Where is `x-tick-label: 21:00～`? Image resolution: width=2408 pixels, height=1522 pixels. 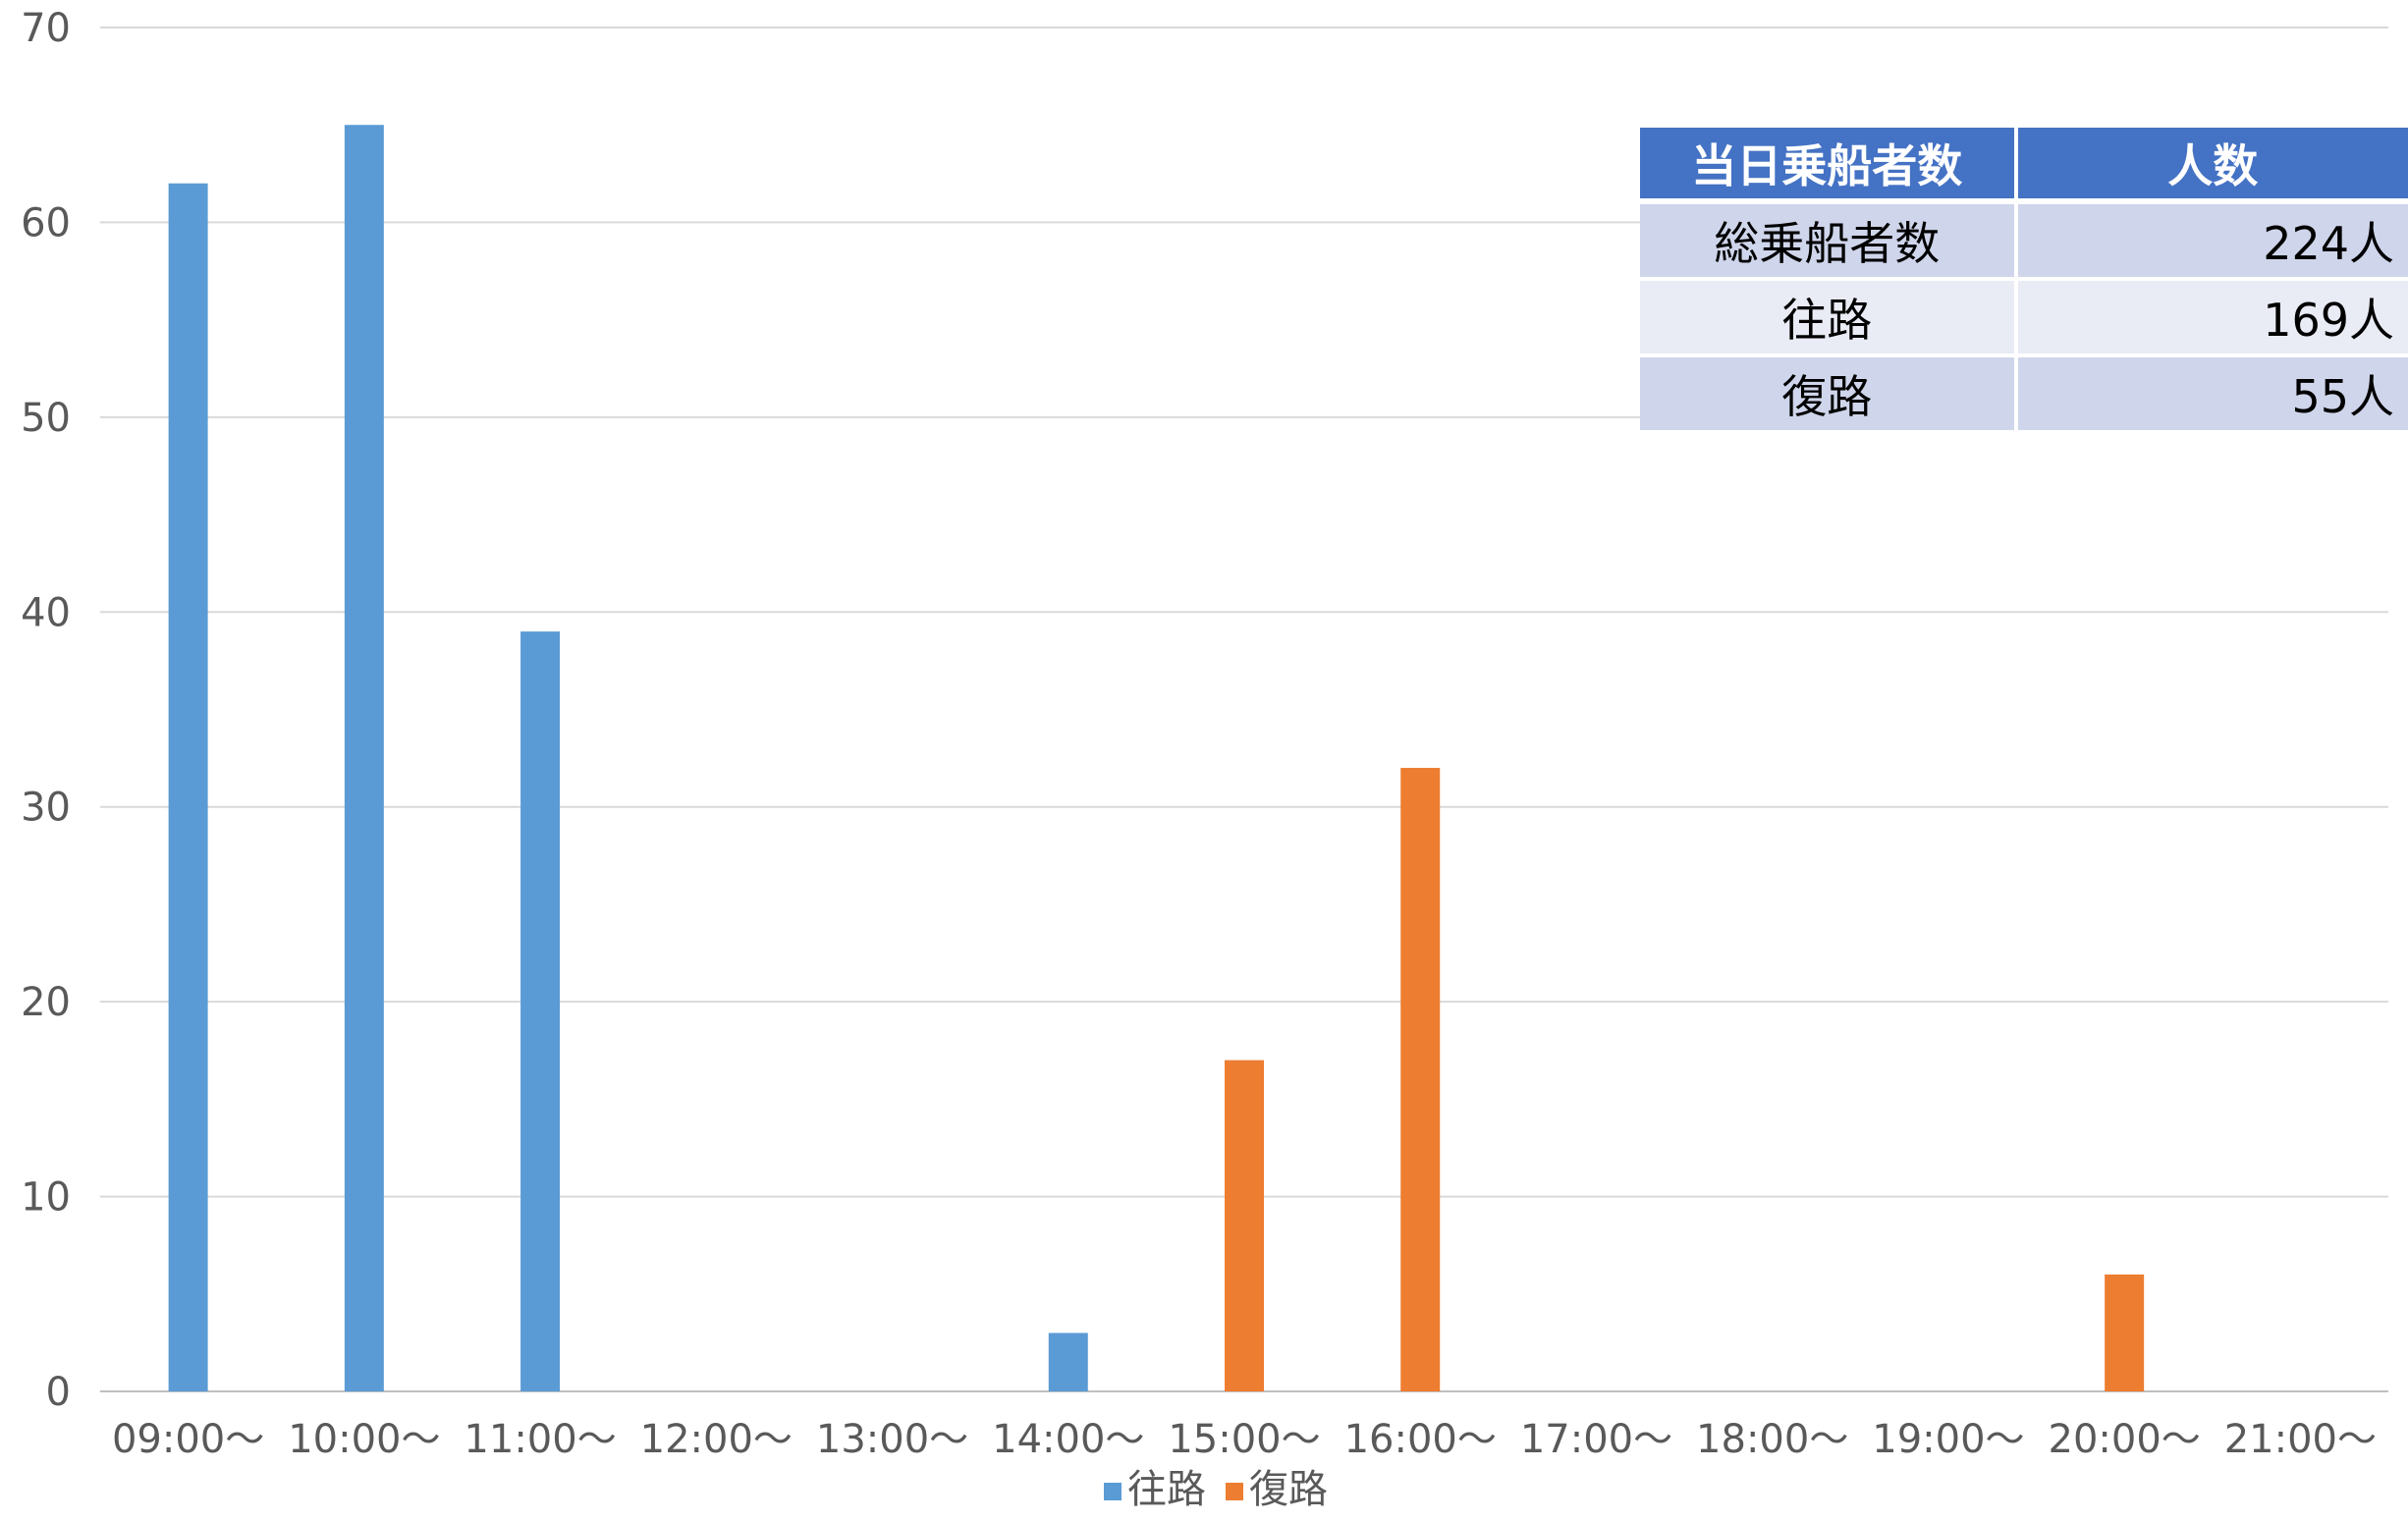 x-tick-label: 21:00～ is located at coordinates (2300, 1439).